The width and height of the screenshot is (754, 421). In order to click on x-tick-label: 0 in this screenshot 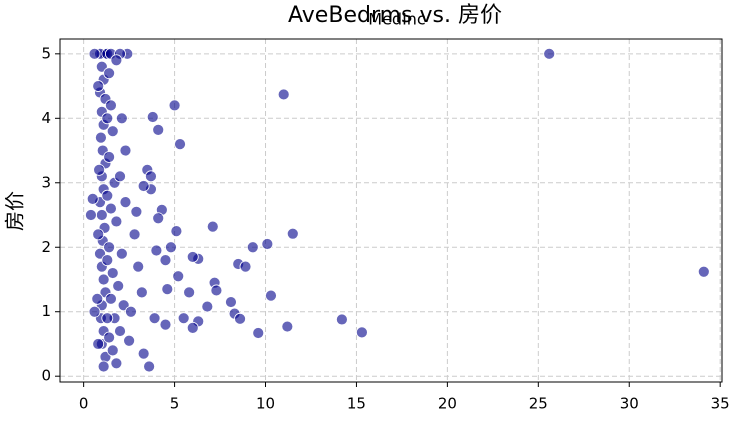, I will do `click(84, 404)`.